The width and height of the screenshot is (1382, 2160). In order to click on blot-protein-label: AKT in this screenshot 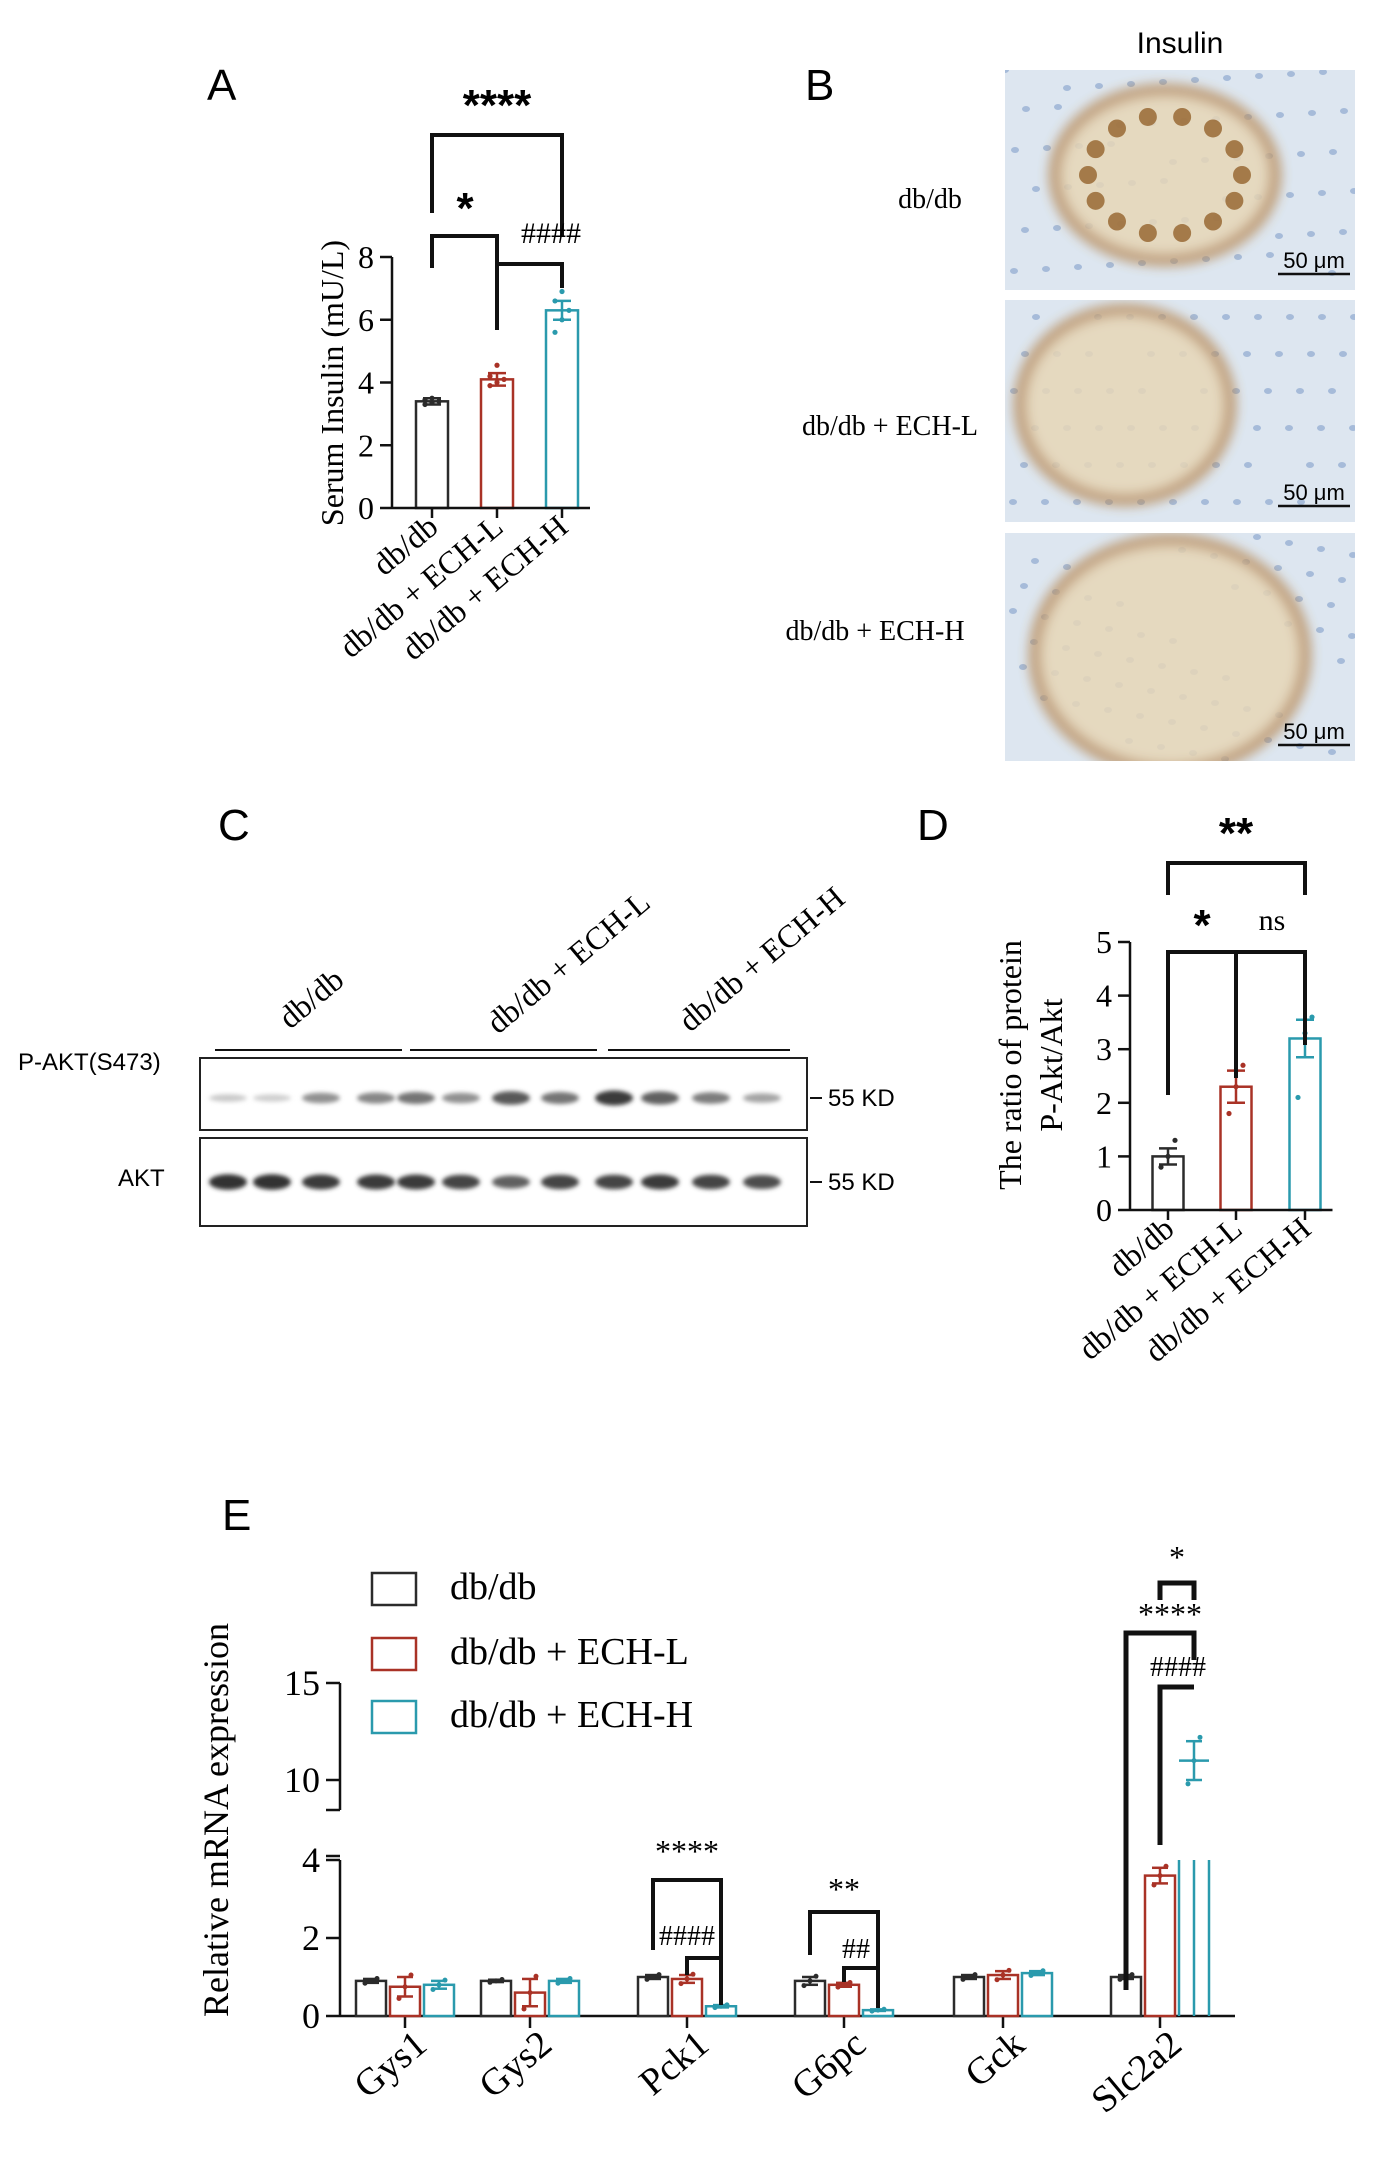, I will do `click(141, 1178)`.